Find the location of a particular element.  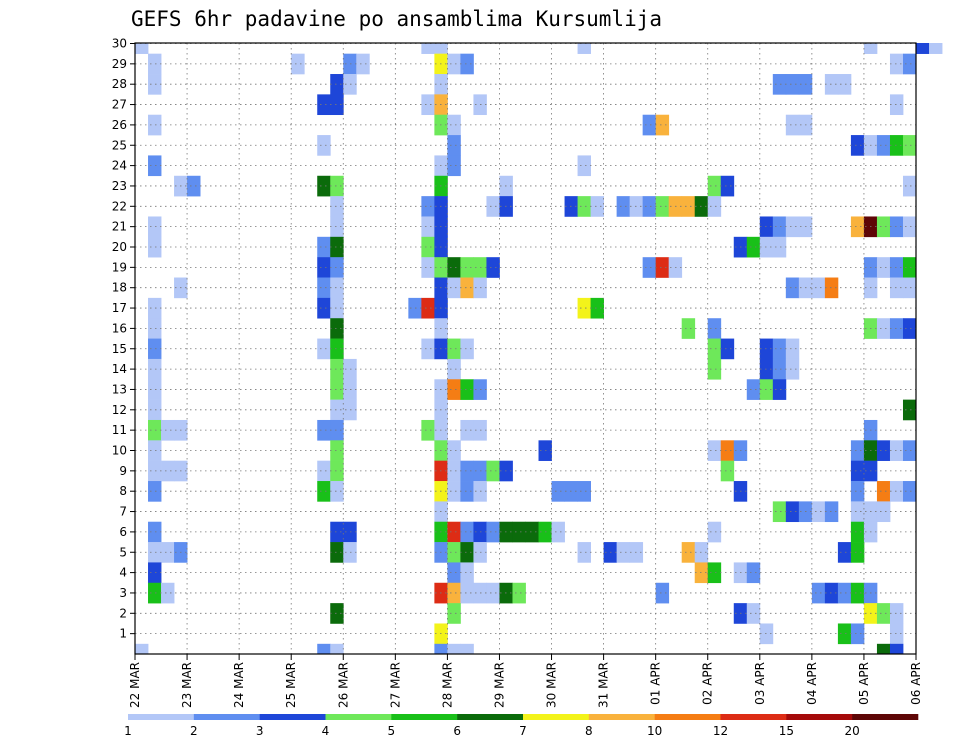

colorbar-label: 8 is located at coordinates (589, 731).